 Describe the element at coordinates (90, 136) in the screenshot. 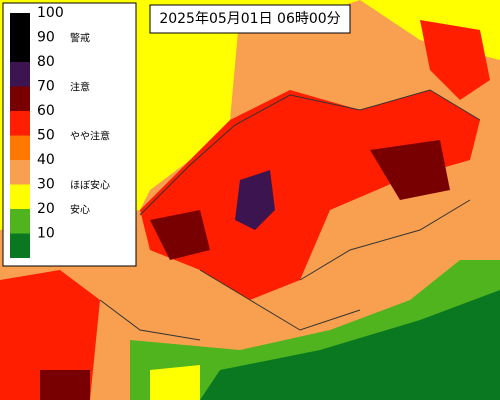

I see `legend-label: やや注意` at that location.